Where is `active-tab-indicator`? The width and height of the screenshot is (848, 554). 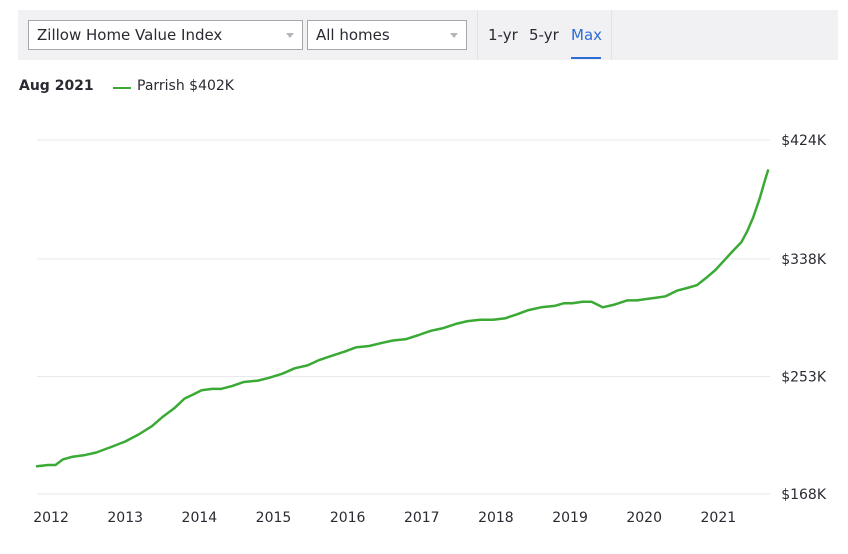 active-tab-indicator is located at coordinates (586, 58).